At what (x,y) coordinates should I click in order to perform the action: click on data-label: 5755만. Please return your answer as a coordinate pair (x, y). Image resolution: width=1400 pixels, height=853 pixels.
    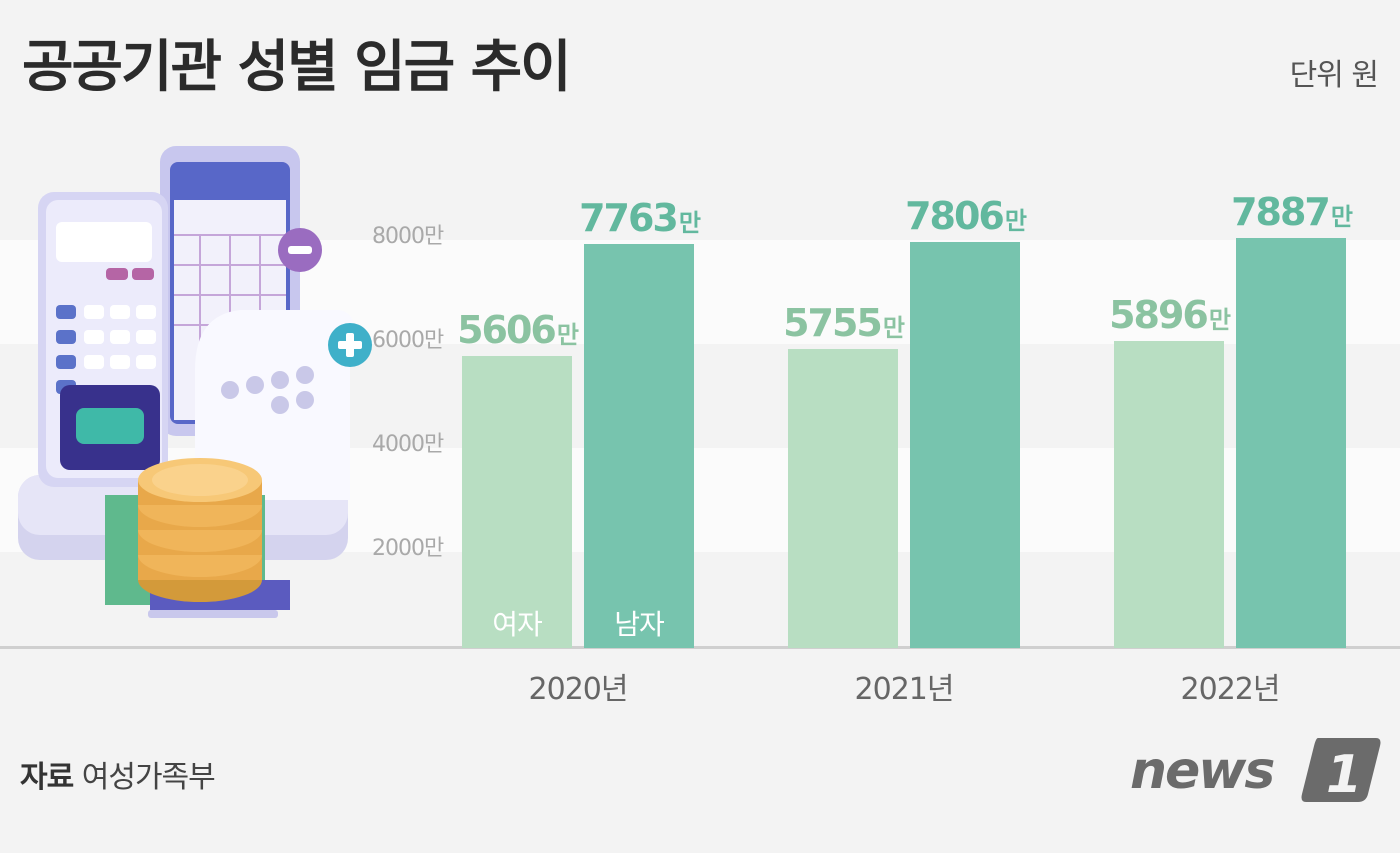
    Looking at the image, I should click on (843, 323).